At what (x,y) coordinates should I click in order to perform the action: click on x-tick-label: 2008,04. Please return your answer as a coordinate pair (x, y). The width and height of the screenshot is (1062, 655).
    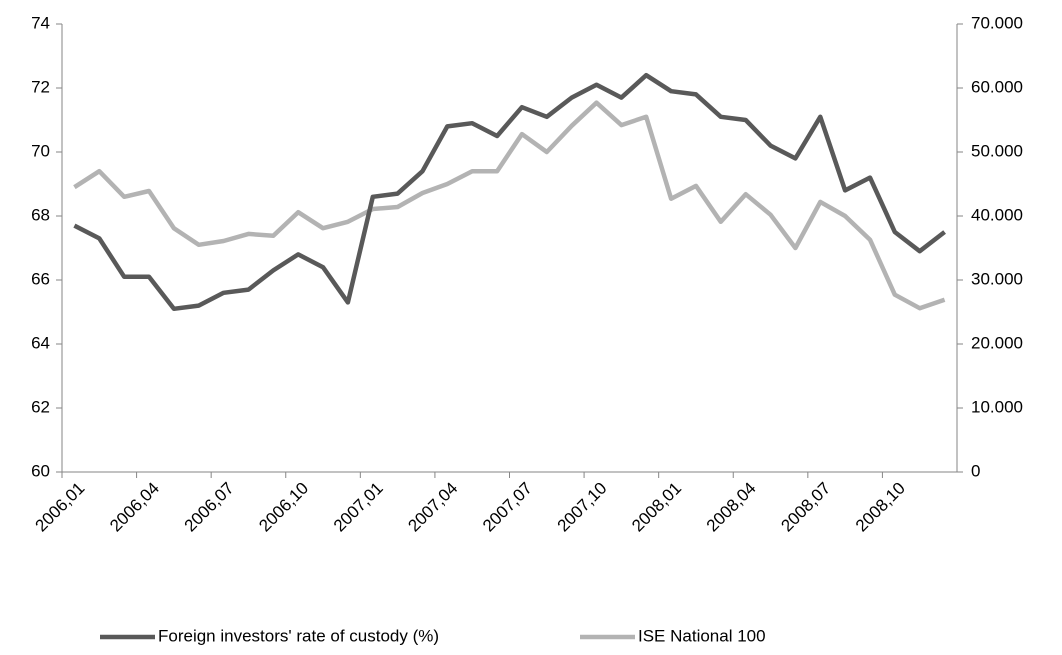
    Looking at the image, I should click on (731, 507).